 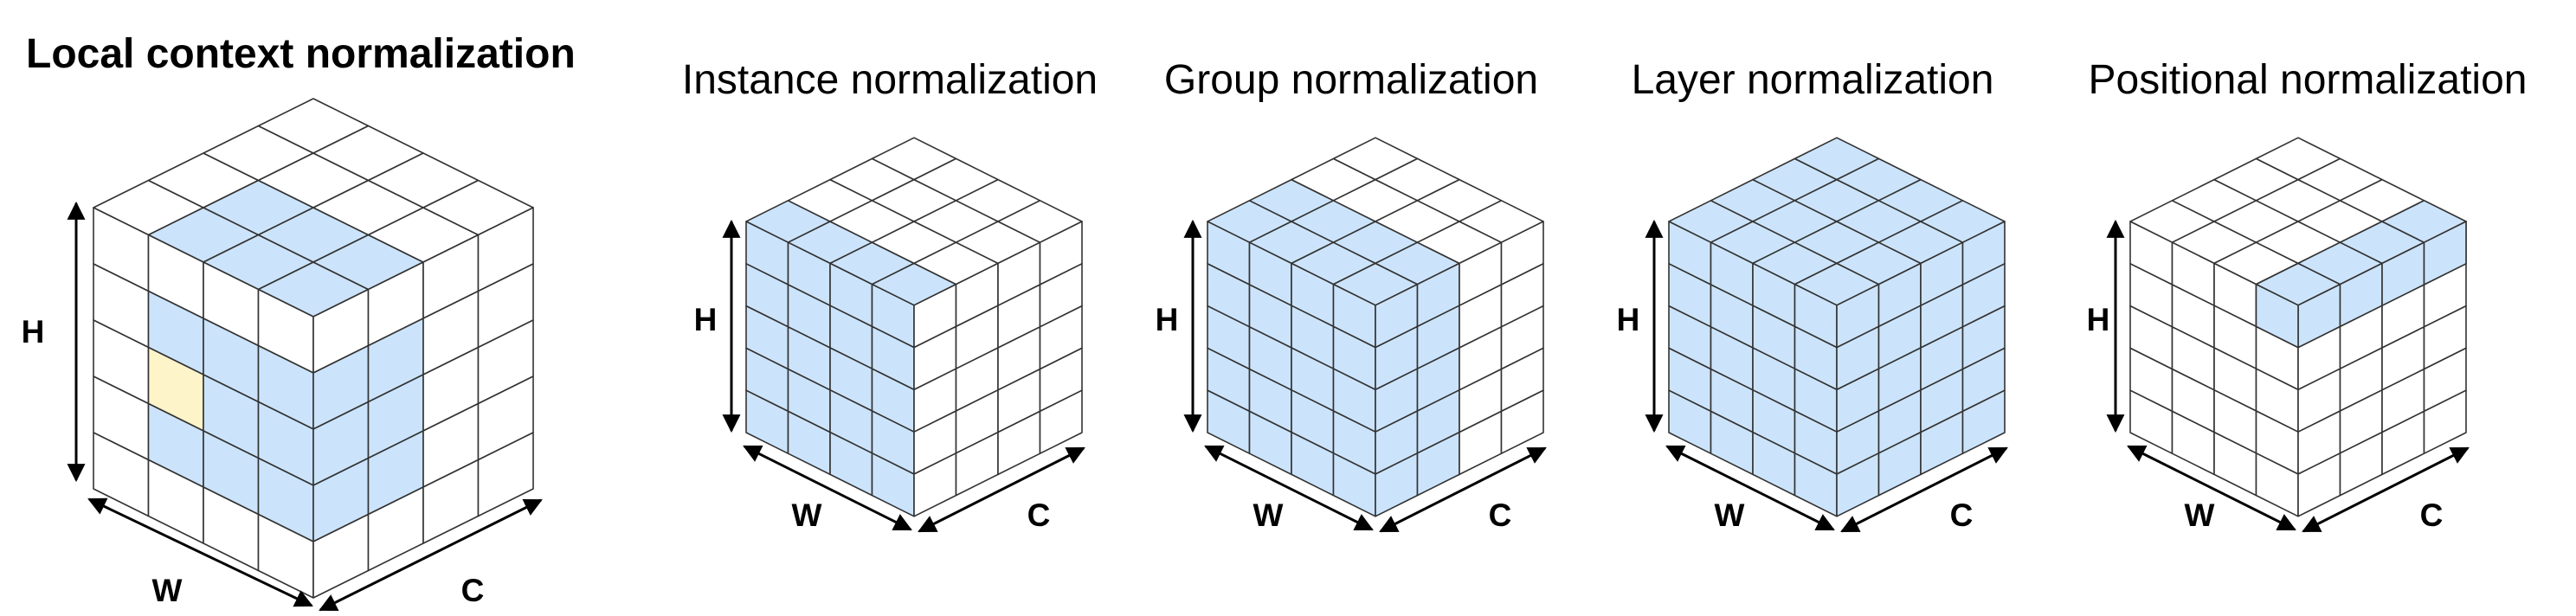 I want to click on layer-w-arrow, so click(x=1750, y=488).